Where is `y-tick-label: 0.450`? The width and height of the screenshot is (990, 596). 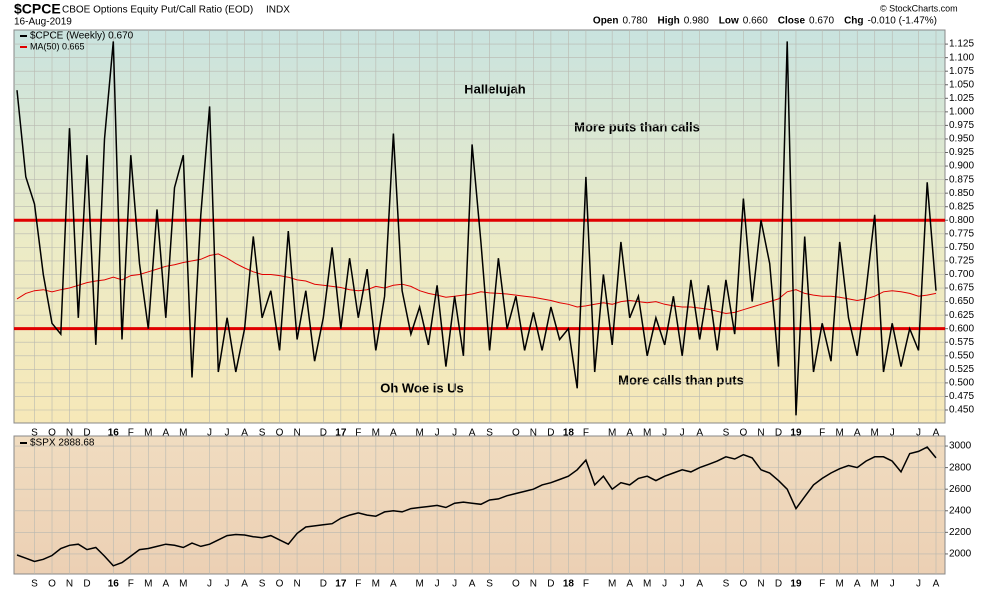 y-tick-label: 0.450 is located at coordinates (961, 410).